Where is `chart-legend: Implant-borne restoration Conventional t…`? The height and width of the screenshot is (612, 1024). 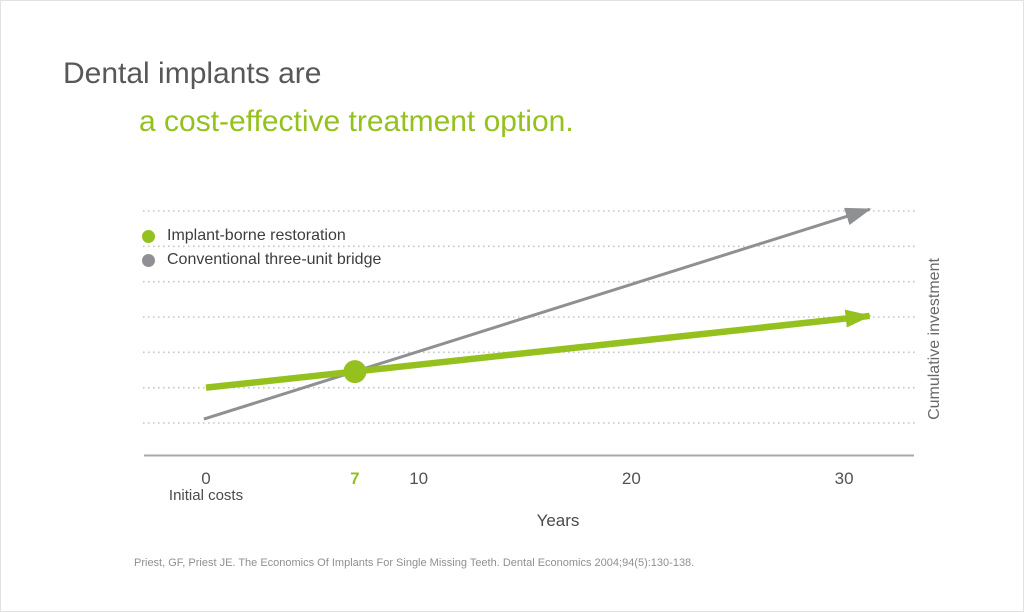 chart-legend: Implant-borne restoration Conventional t… is located at coordinates (261, 248).